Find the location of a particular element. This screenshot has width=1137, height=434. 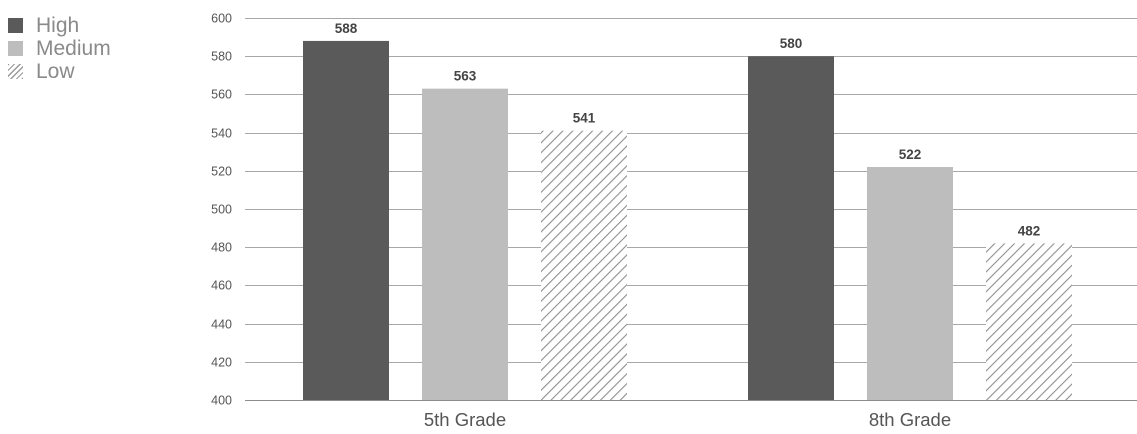

bar-high-8th-grade is located at coordinates (791, 228).